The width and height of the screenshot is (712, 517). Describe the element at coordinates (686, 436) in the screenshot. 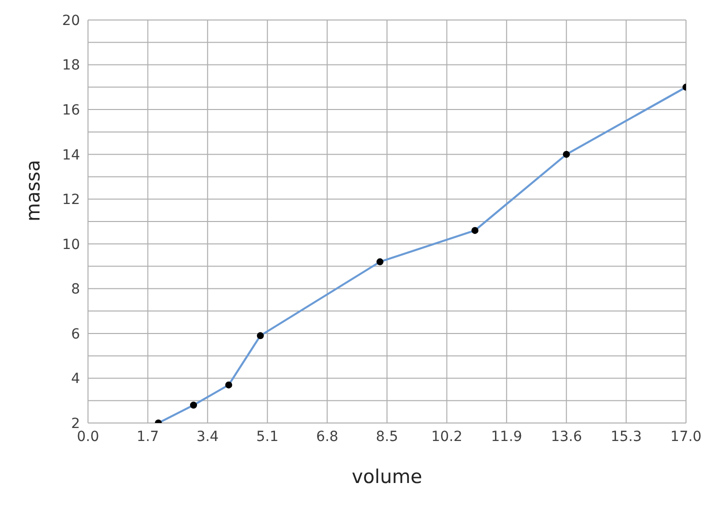

I see `x-tick-label: 17.0` at that location.